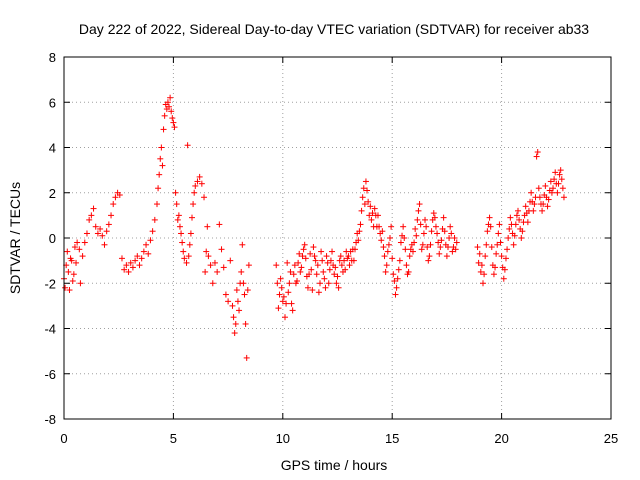 The height and width of the screenshot is (480, 640). Describe the element at coordinates (52, 102) in the screenshot. I see `y-tick-label: 6` at that location.